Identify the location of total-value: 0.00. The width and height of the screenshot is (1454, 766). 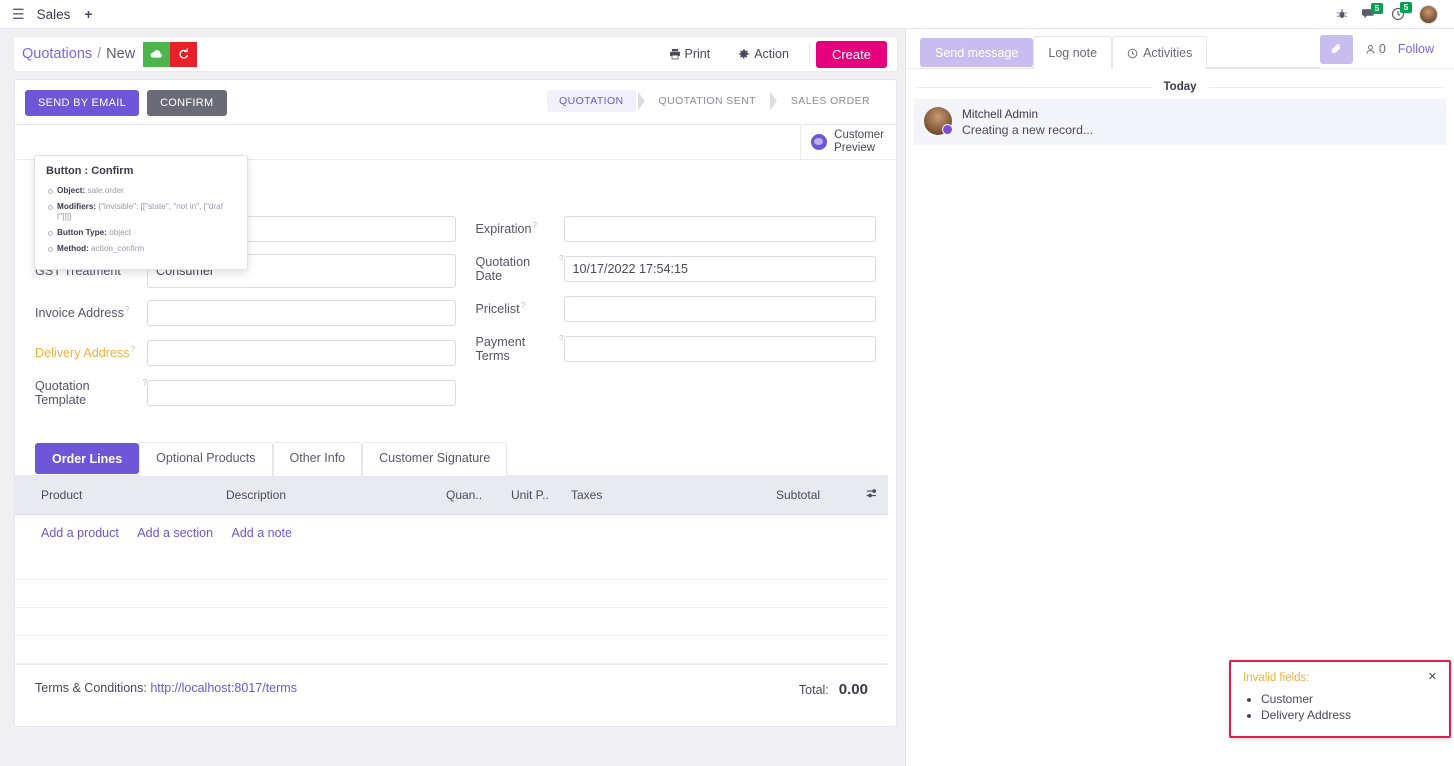
(853, 689).